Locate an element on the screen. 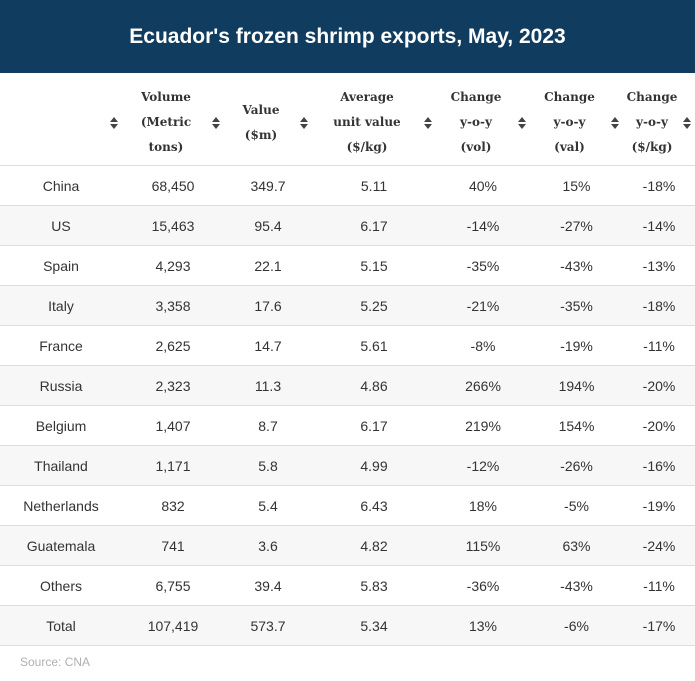 Image resolution: width=695 pixels, height=681 pixels. table-row: Italy 3,358 17.6 5.25 -21% -35% -18% is located at coordinates (347, 305).